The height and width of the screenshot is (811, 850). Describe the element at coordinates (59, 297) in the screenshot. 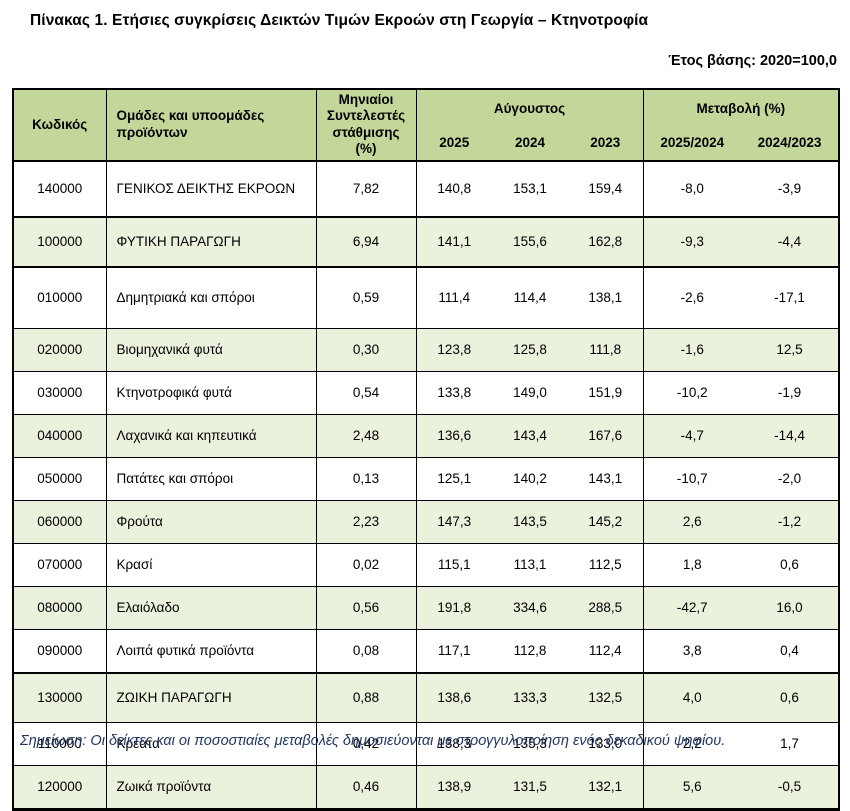

I see `cell-product-code: 010000` at that location.